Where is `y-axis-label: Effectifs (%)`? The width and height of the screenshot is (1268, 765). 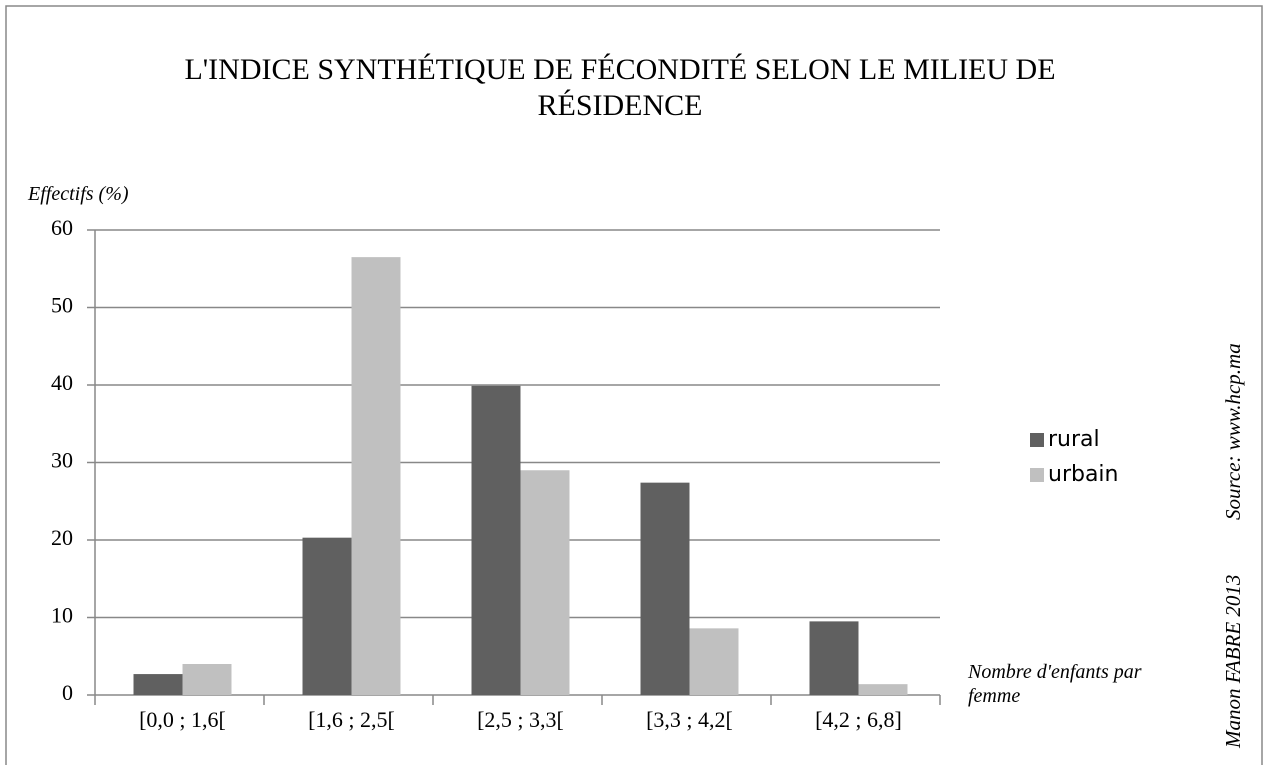 y-axis-label: Effectifs (%) is located at coordinates (78, 194).